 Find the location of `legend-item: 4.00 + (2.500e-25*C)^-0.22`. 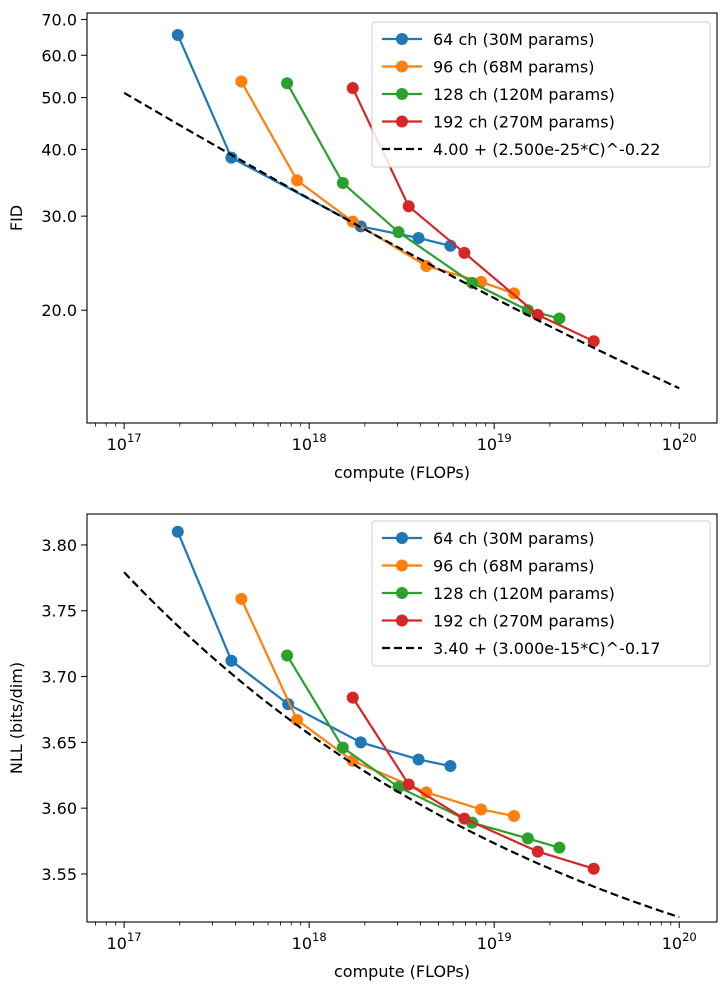

legend-item: 4.00 + (2.500e-25*C)^-0.22 is located at coordinates (521, 149).